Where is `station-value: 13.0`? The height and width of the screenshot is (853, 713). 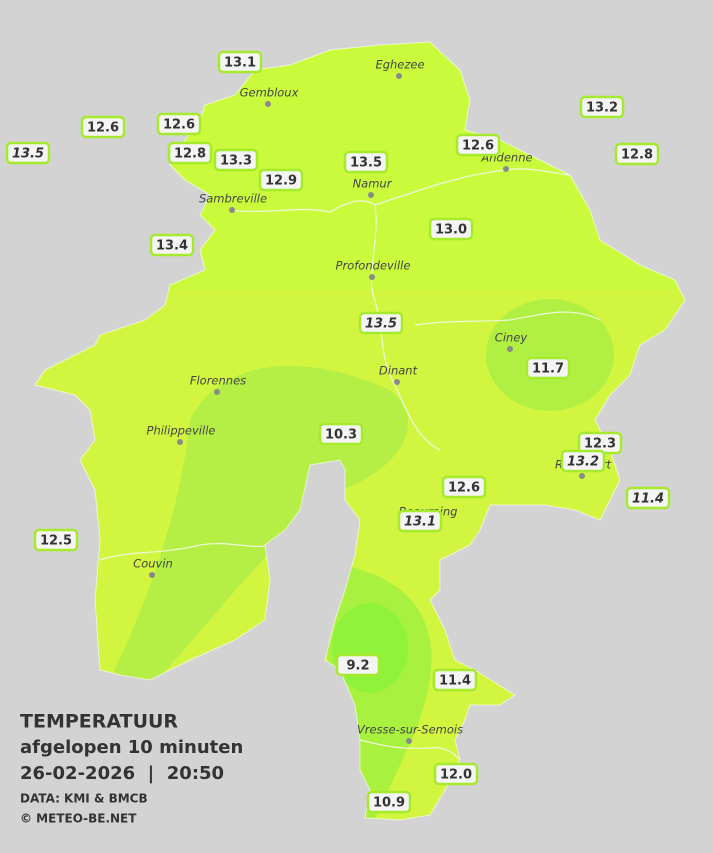
station-value: 13.0 is located at coordinates (451, 230).